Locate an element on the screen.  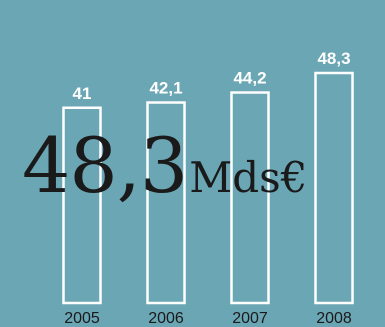
year-label-2006: 2006 is located at coordinates (166, 318).